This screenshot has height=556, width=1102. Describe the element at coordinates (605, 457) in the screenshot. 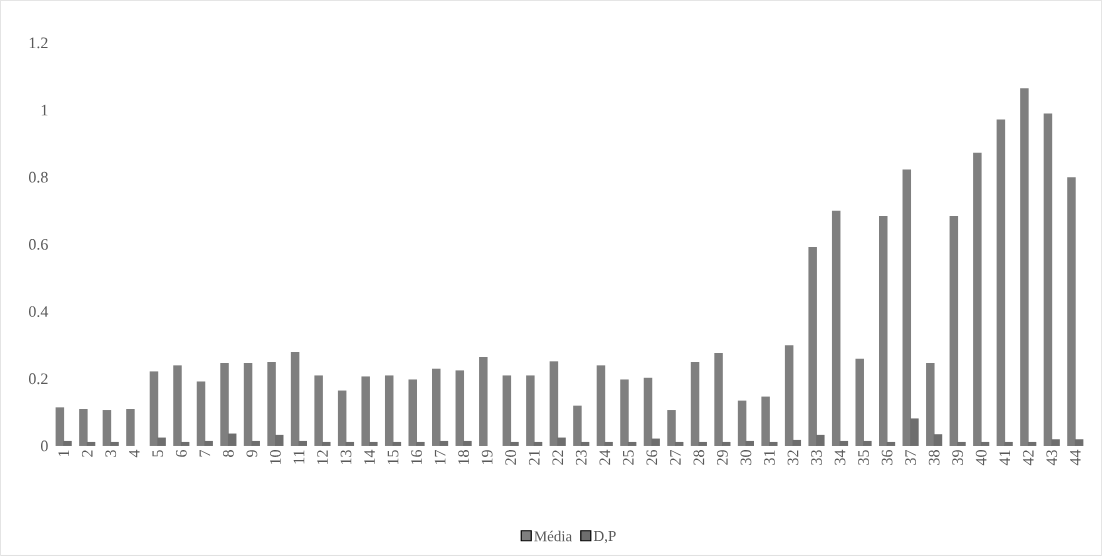

I see `x-tick-label: 24` at that location.